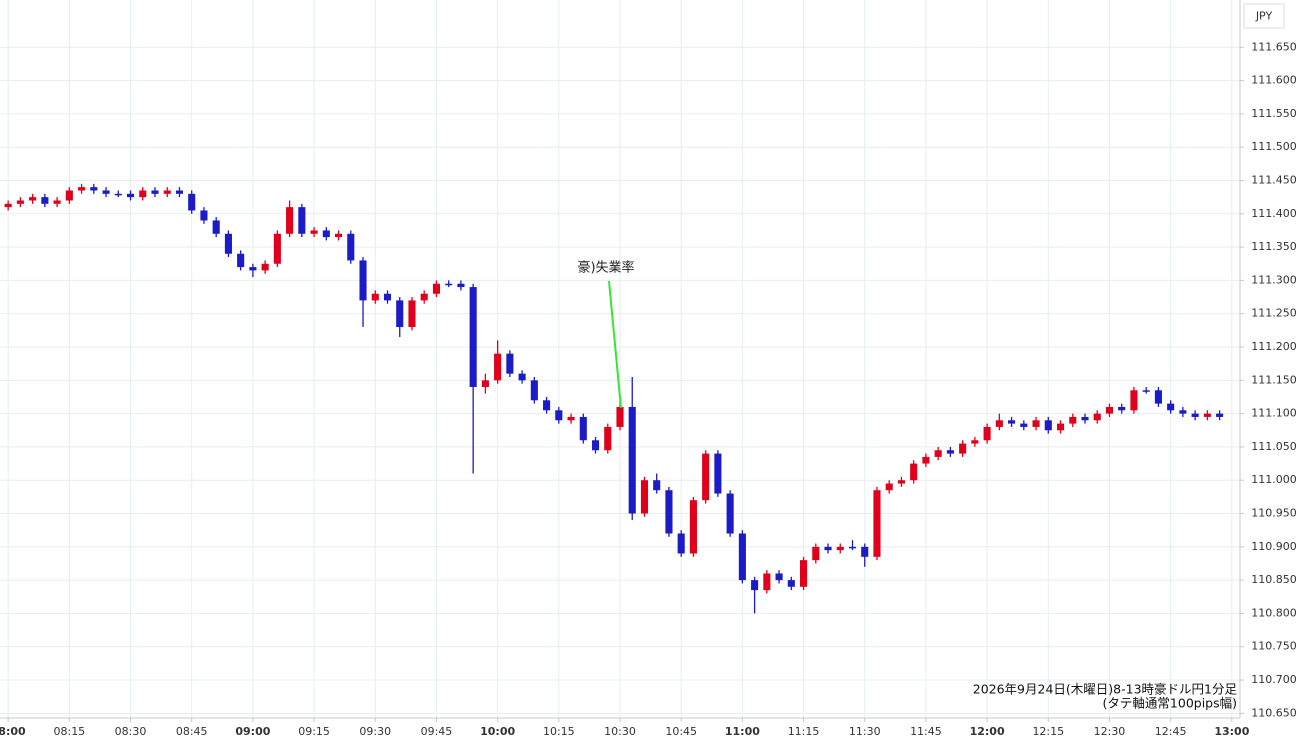  Describe the element at coordinates (926, 731) in the screenshot. I see `x-tick-label: 11:45` at that location.